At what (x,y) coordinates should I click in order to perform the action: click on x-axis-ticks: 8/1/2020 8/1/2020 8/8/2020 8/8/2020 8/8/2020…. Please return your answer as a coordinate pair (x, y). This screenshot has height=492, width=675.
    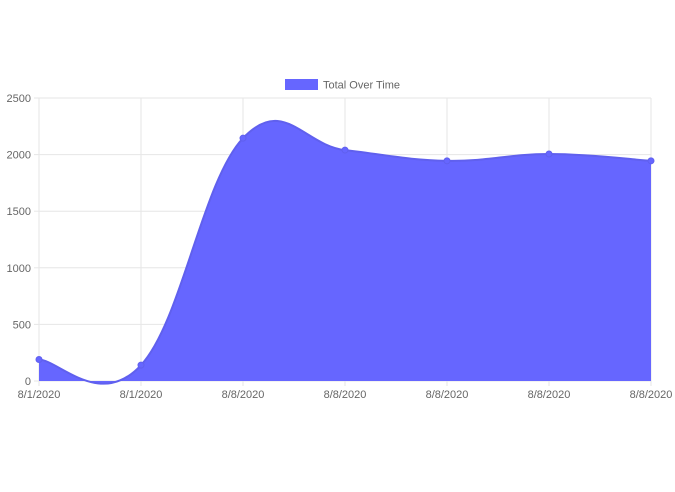
    Looking at the image, I should click on (345, 395).